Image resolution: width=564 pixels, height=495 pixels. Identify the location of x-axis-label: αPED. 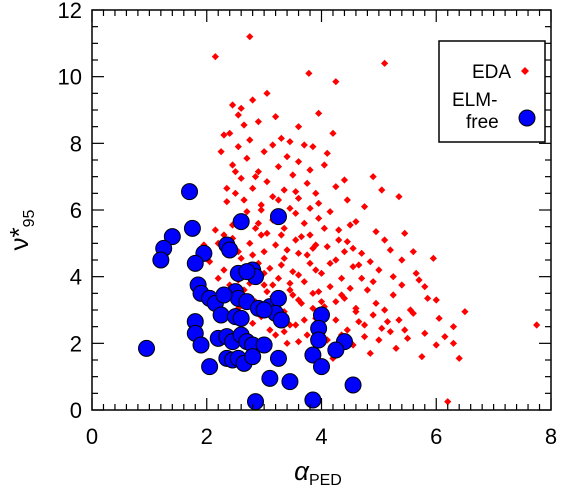
(318, 472).